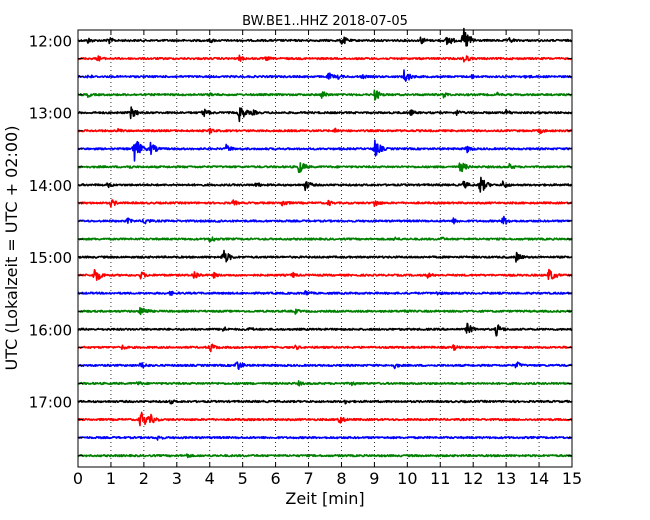 The image size is (650, 520). Describe the element at coordinates (111, 478) in the screenshot. I see `x-tick-label: 1` at that location.